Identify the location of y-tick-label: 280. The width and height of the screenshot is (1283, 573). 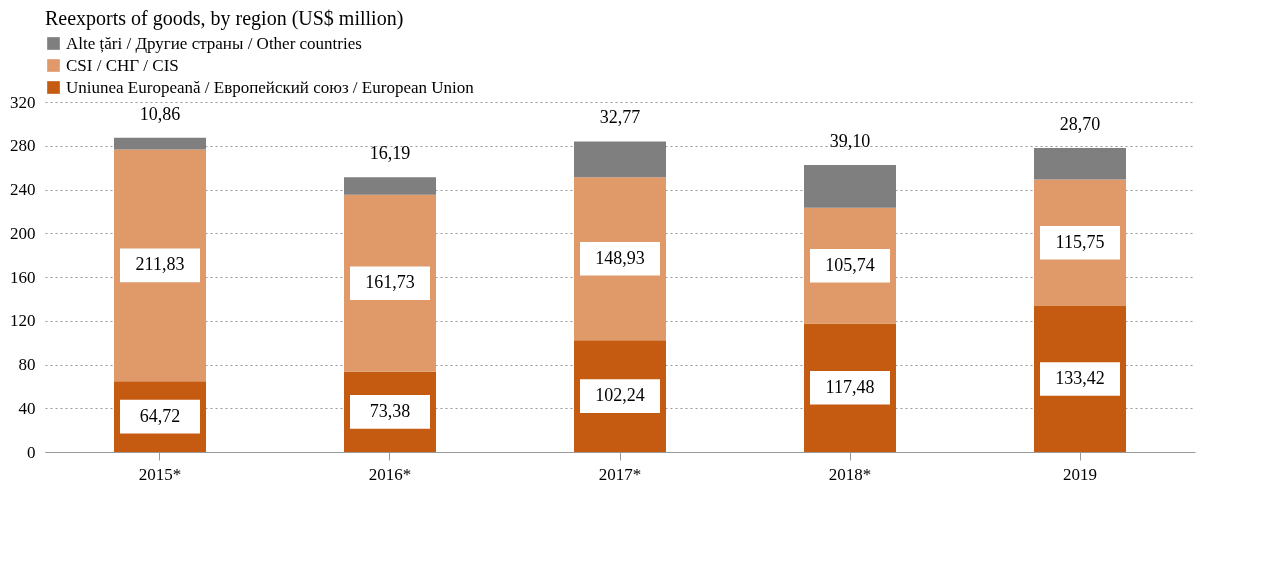
(23, 146).